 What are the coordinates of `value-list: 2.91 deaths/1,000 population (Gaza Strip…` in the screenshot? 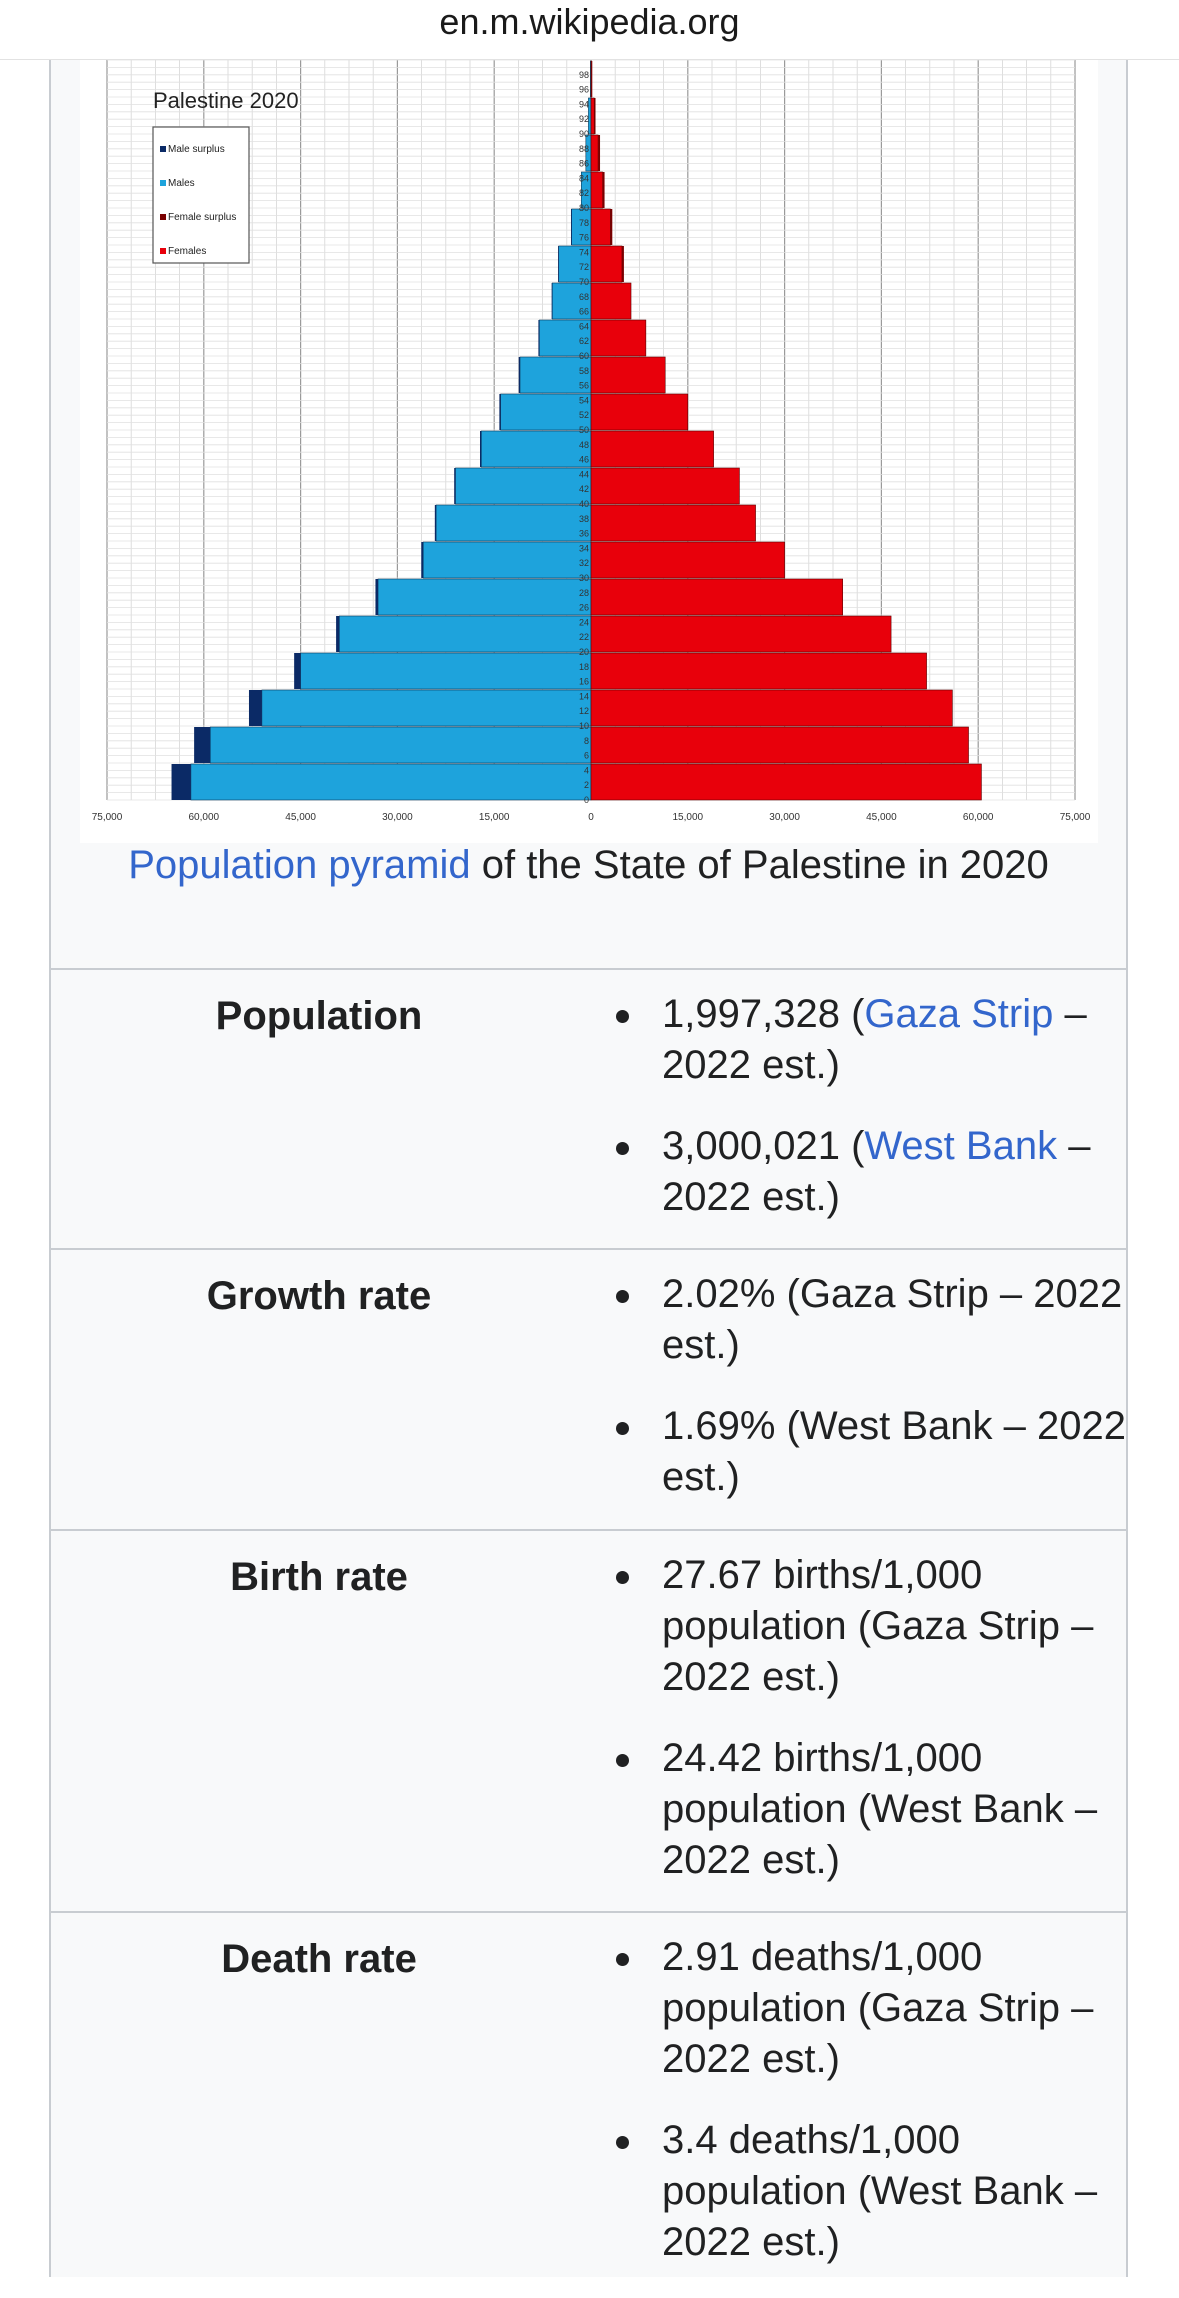 It's located at (872, 2115).